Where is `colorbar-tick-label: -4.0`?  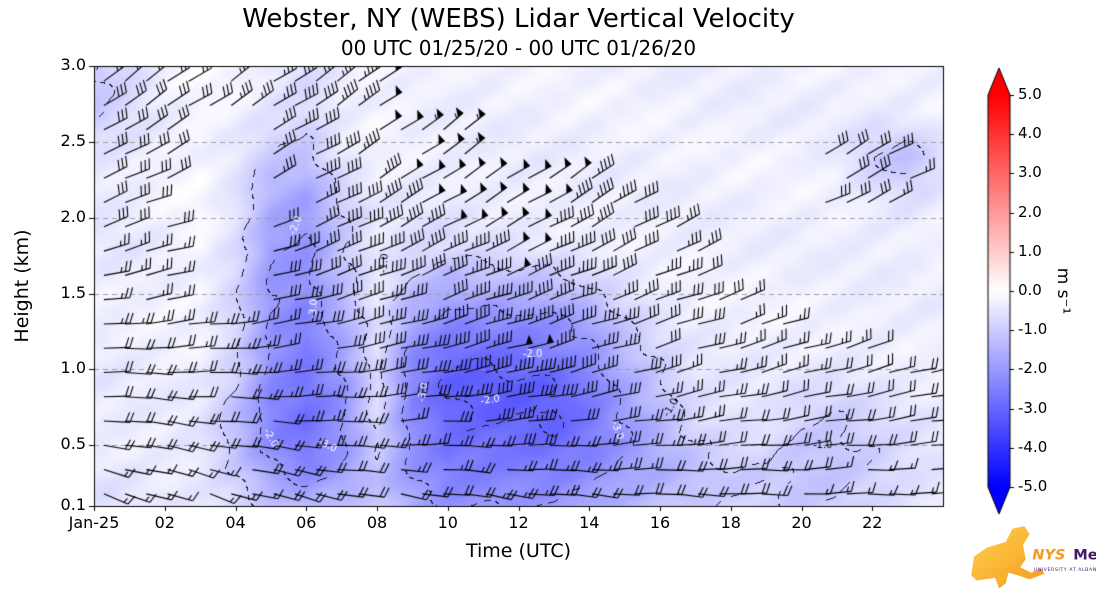 colorbar-tick-label: -4.0 is located at coordinates (1033, 446).